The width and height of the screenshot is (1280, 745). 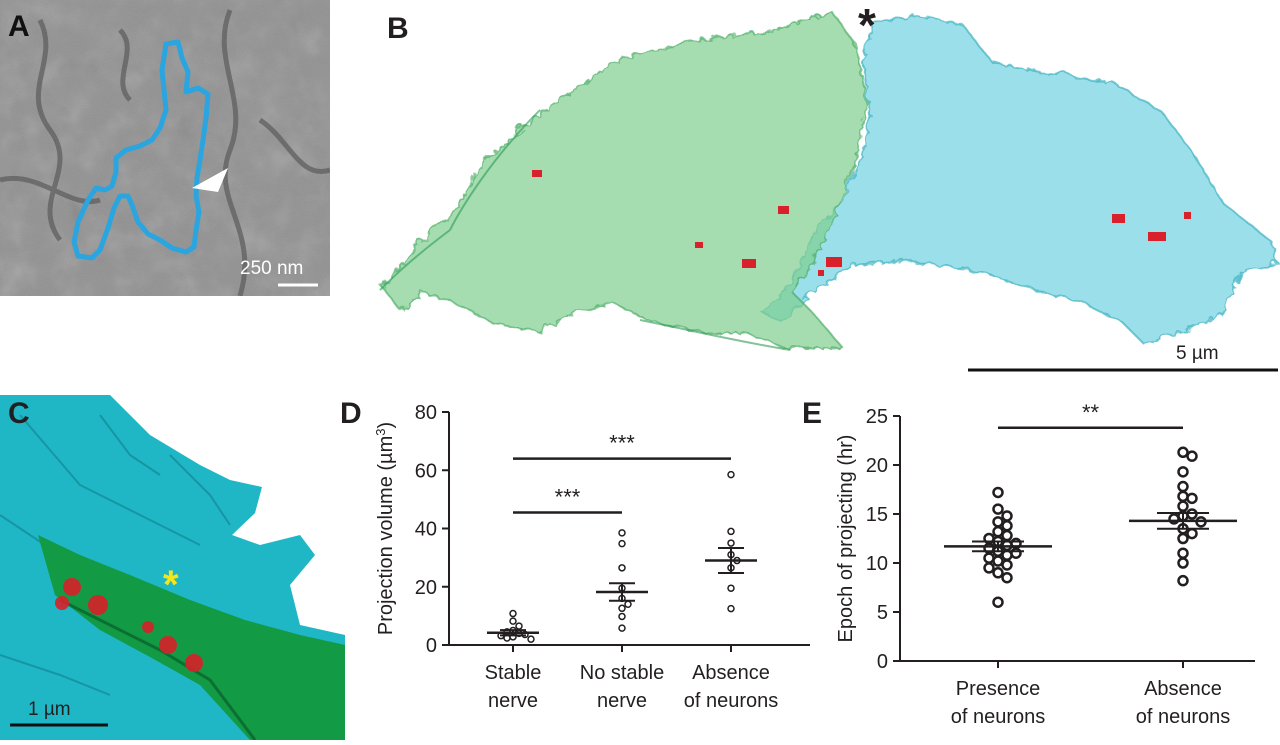 What do you see at coordinates (385, 528) in the screenshot?
I see `y-axis-label: Projection volume (µm3)` at bounding box center [385, 528].